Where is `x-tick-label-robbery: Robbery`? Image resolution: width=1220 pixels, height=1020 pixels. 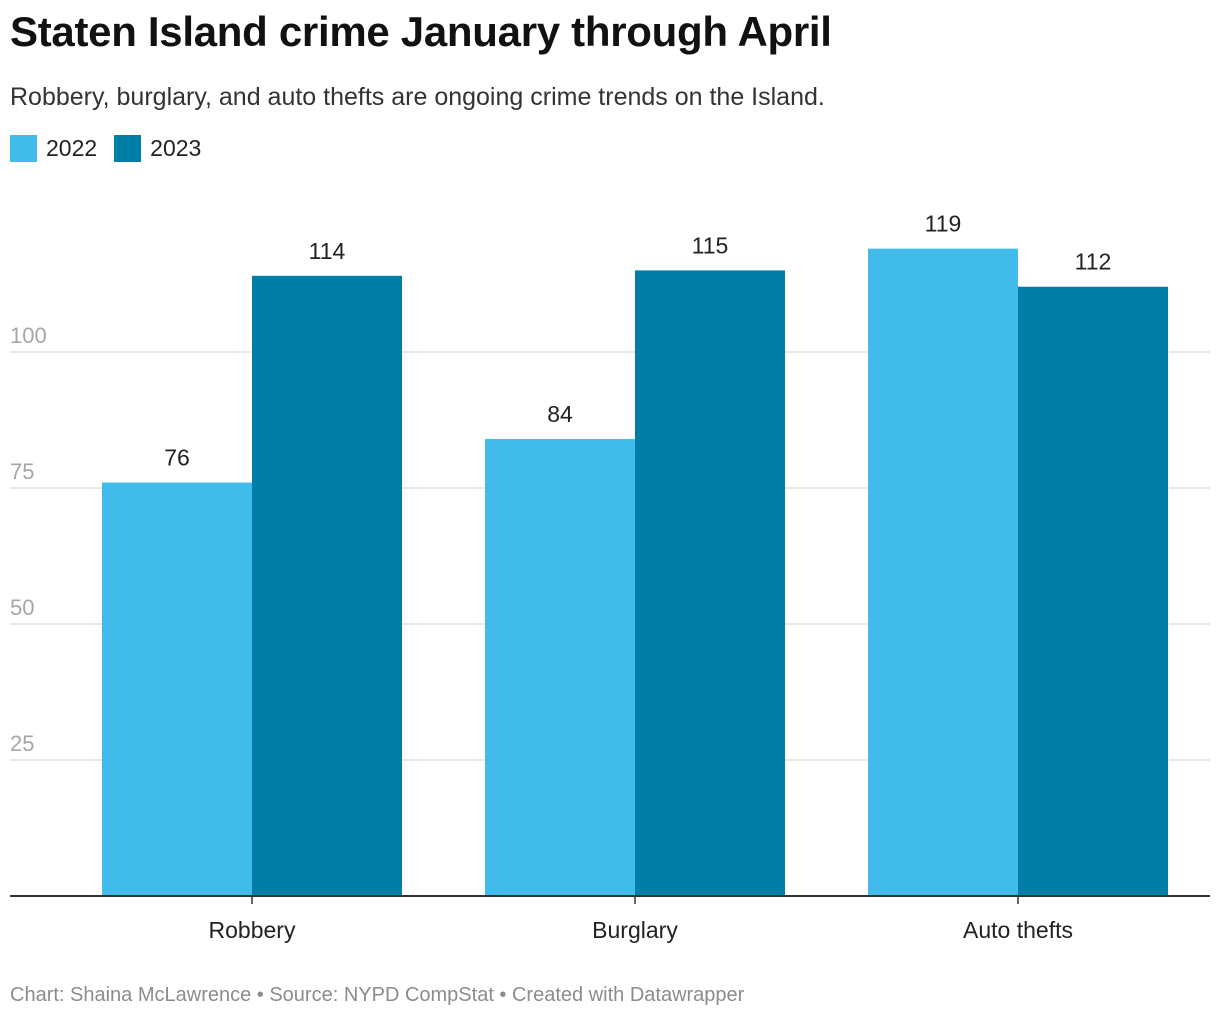 x-tick-label-robbery: Robbery is located at coordinates (252, 930).